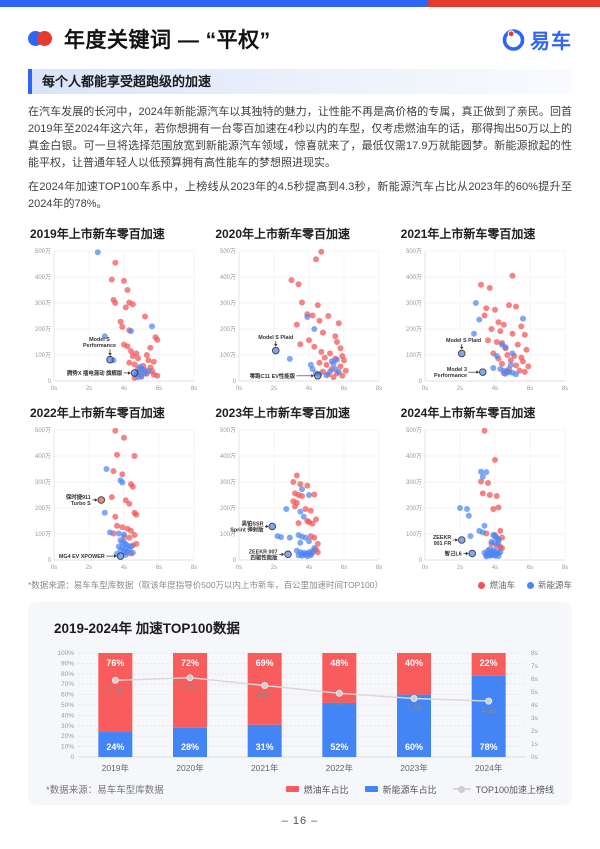 Image resolution: width=600 pixels, height=849 pixels. Describe the element at coordinates (457, 370) in the screenshot. I see `svg-text: Model 3` at that location.